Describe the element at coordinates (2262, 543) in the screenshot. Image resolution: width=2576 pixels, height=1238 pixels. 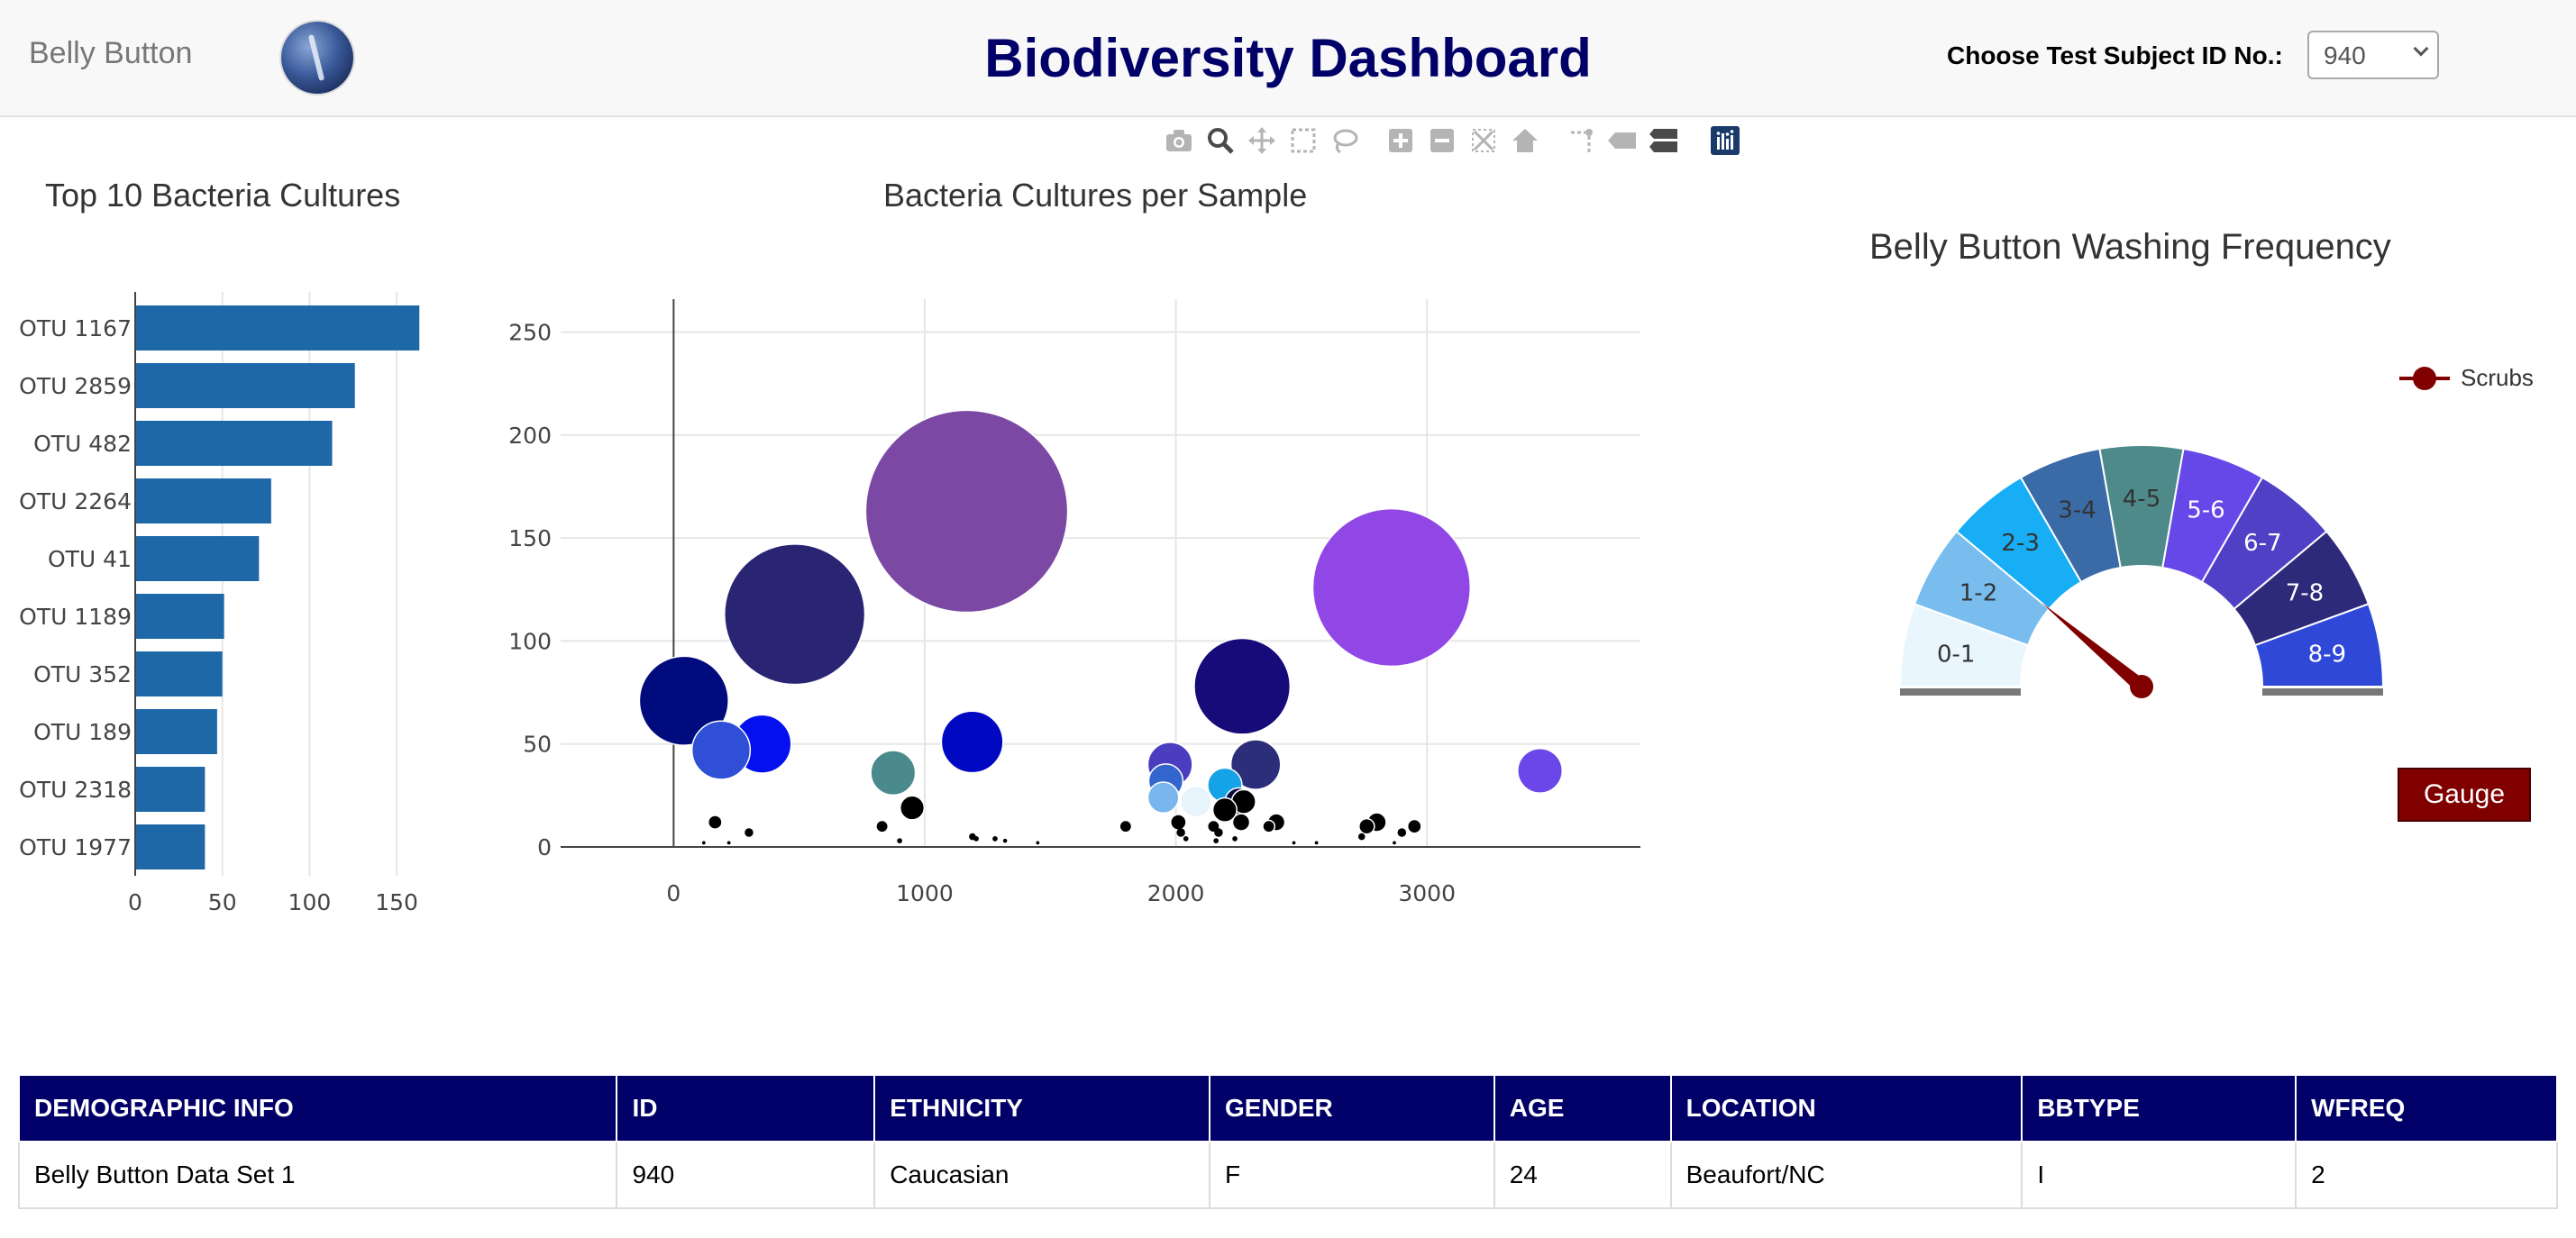
I see `gauge-segment-label: 6-7` at that location.